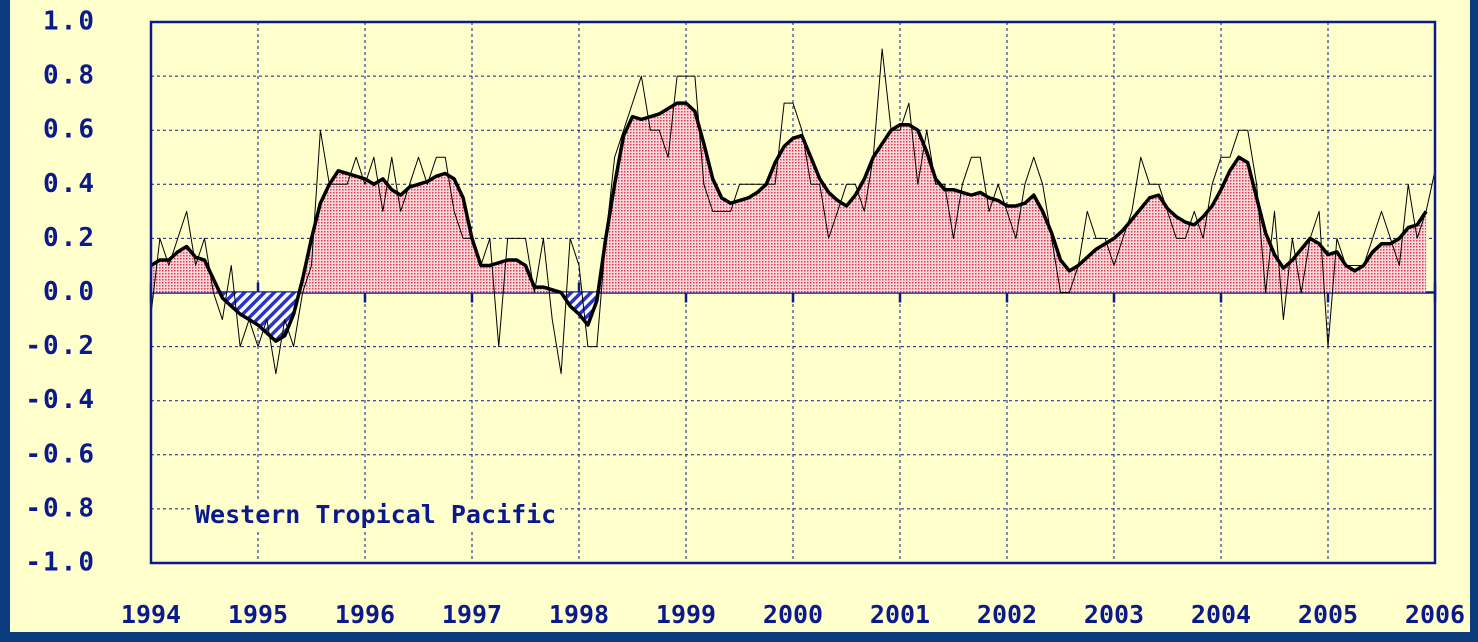 The image size is (1478, 642). What do you see at coordinates (69, 22) in the screenshot?
I see `y-tick-label: 1.0` at bounding box center [69, 22].